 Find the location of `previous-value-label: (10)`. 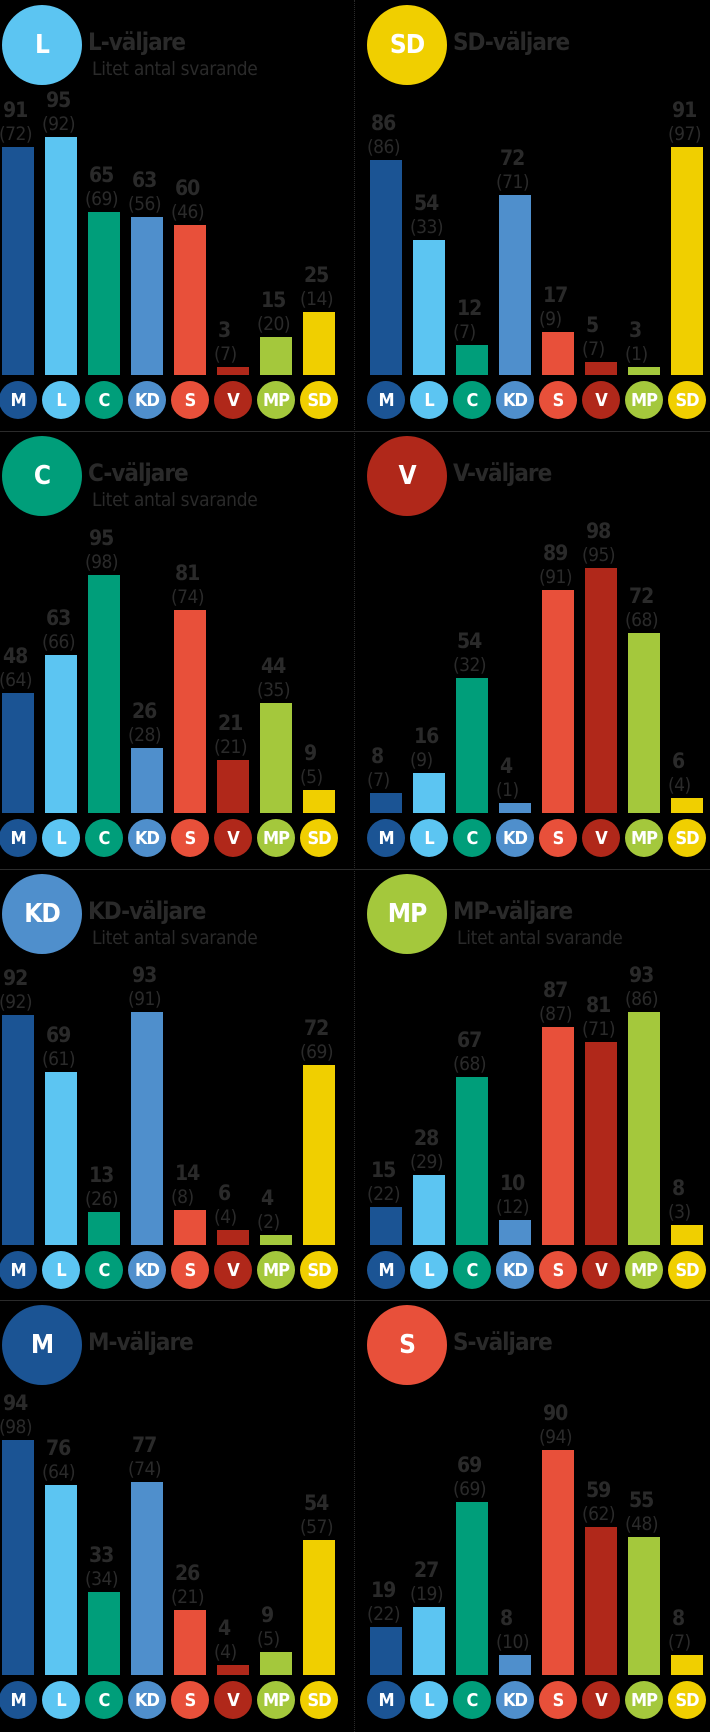

previous-value-label: (10) is located at coordinates (513, 1642).